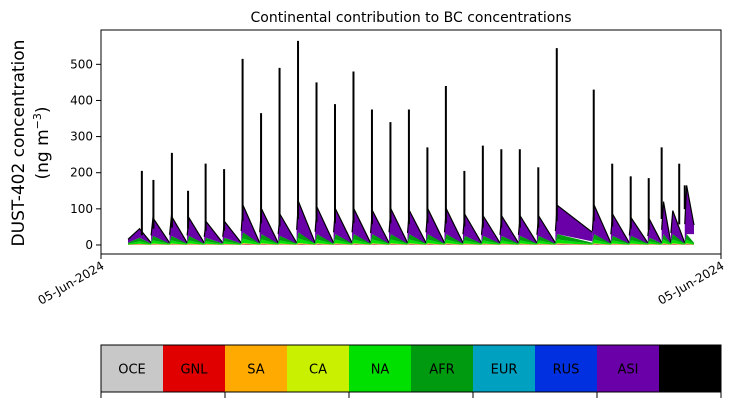 This screenshot has height=402, width=730. I want to click on legend-label-eur: EUR, so click(504, 370).